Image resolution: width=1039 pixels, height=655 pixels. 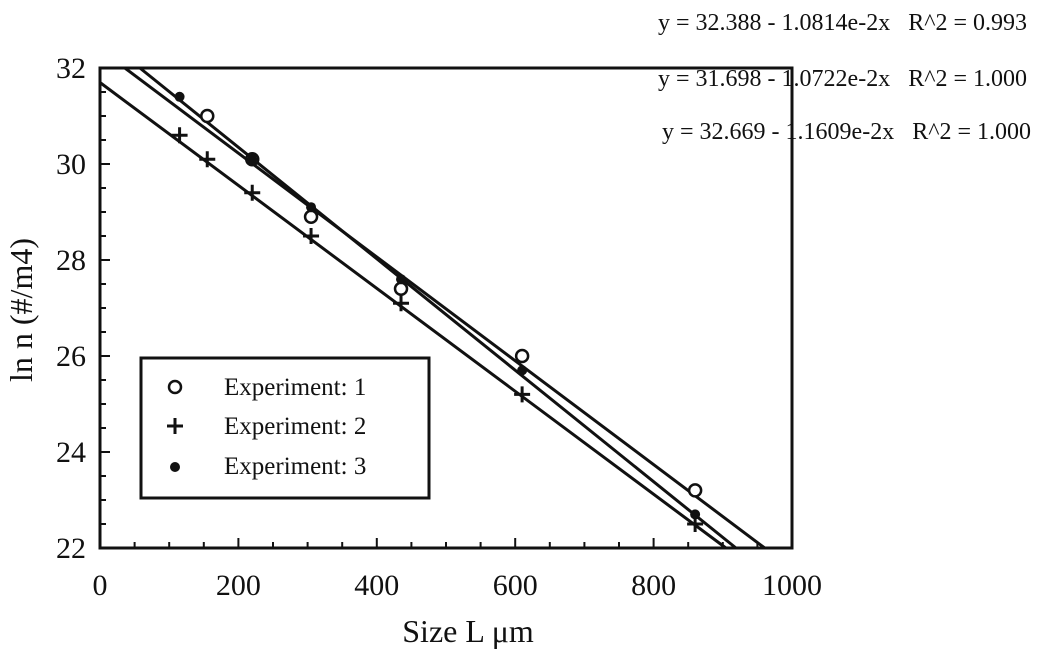 What do you see at coordinates (71, 452) in the screenshot?
I see `y-tick-label: 24` at bounding box center [71, 452].